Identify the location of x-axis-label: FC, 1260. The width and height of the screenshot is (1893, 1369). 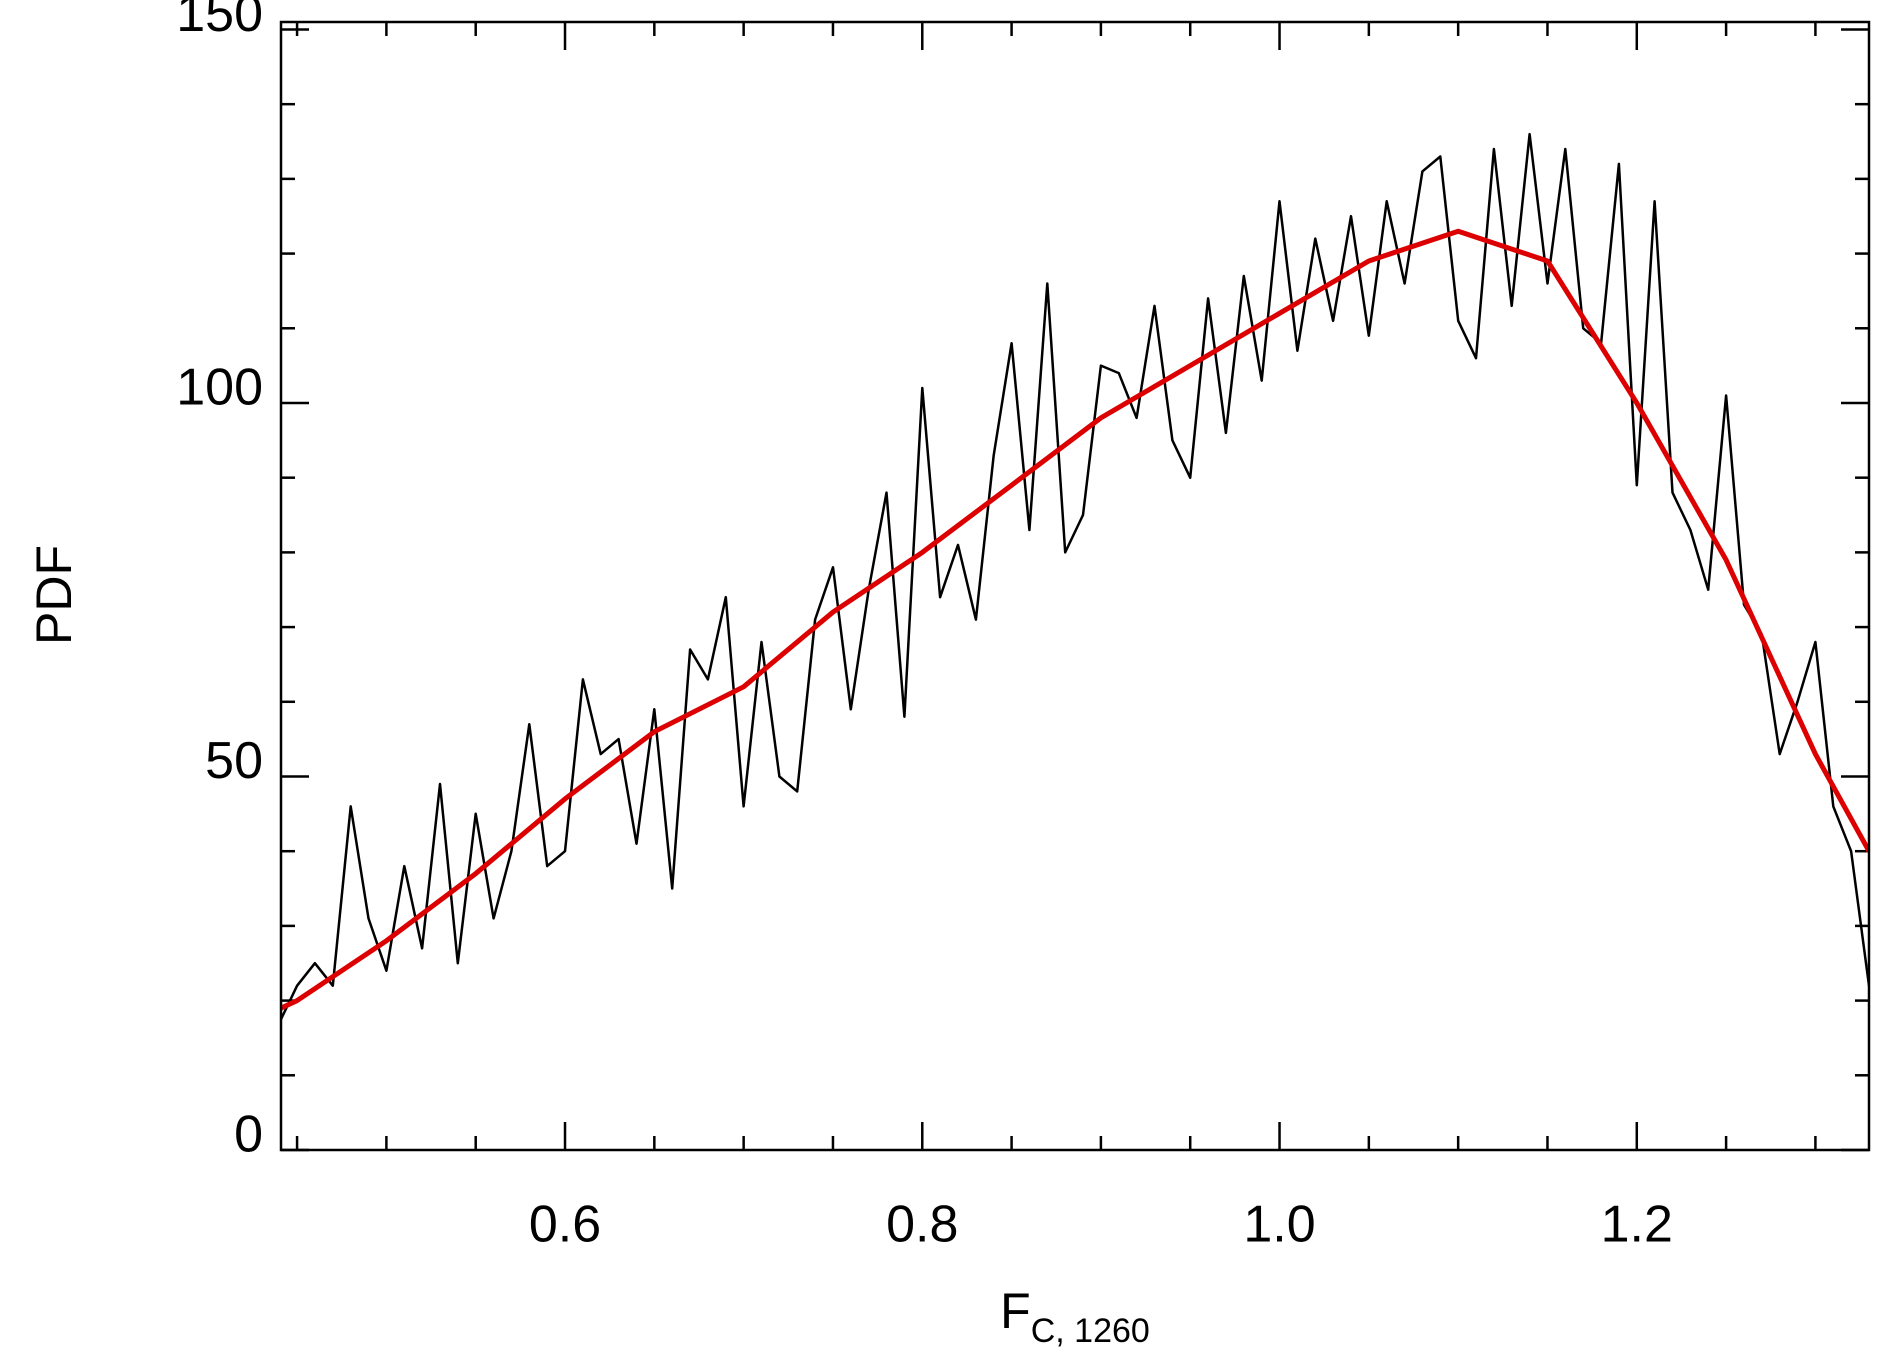
(1075, 1316).